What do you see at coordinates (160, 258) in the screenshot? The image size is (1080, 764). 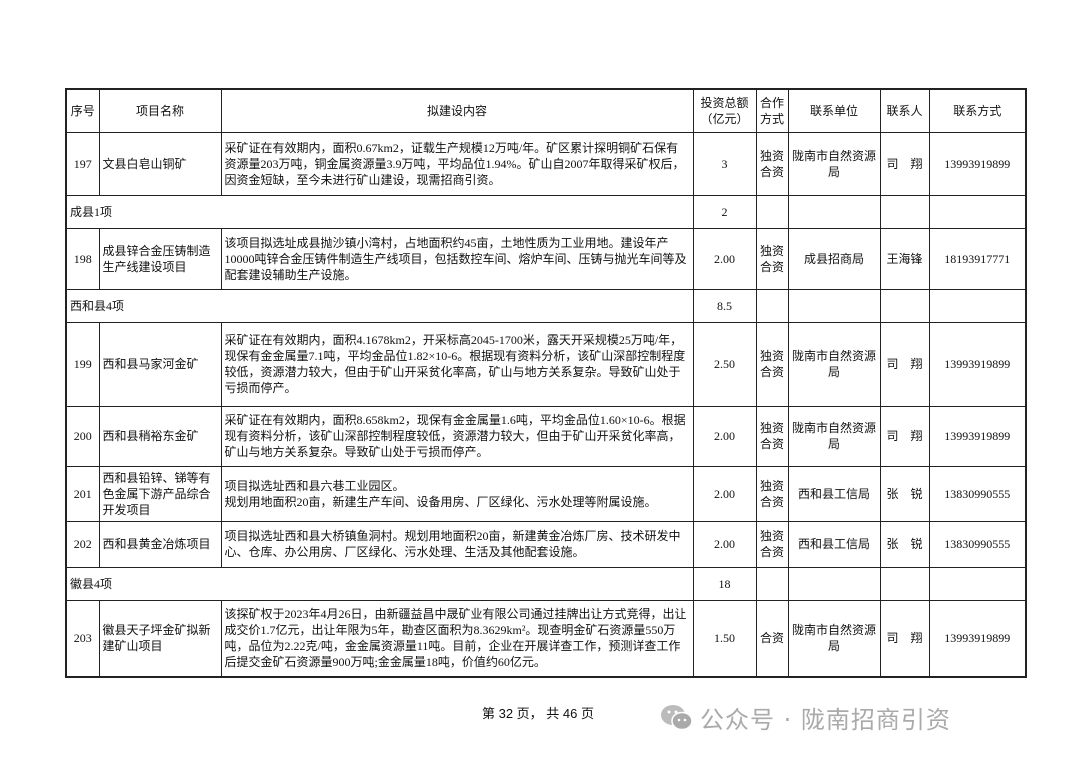 I see `project-name: 成县锌合金压铸制造生产线建设项目` at bounding box center [160, 258].